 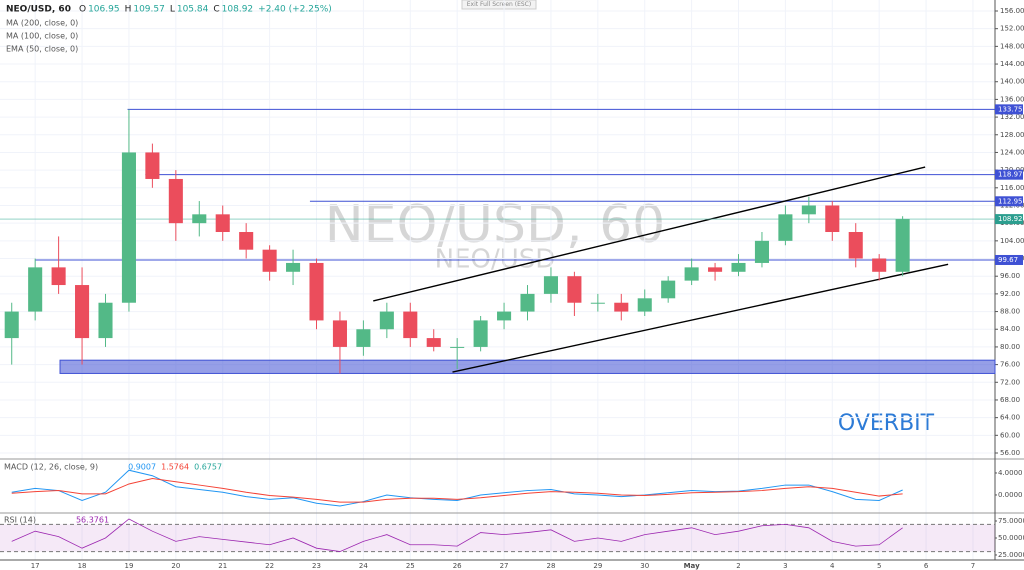 What do you see at coordinates (216, 10) in the screenshot?
I see `ohlc-key: C` at bounding box center [216, 10].